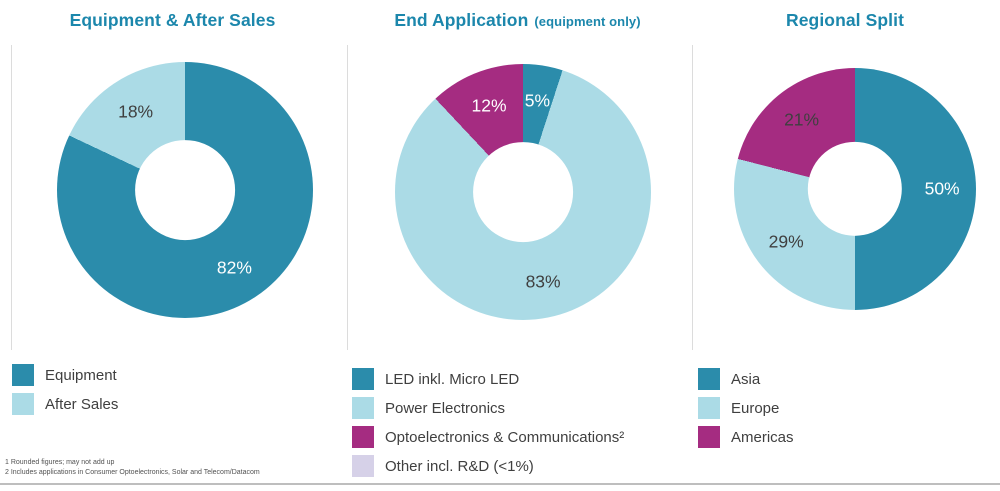  Describe the element at coordinates (802, 119) in the screenshot. I see `slice-label: 21%` at that location.